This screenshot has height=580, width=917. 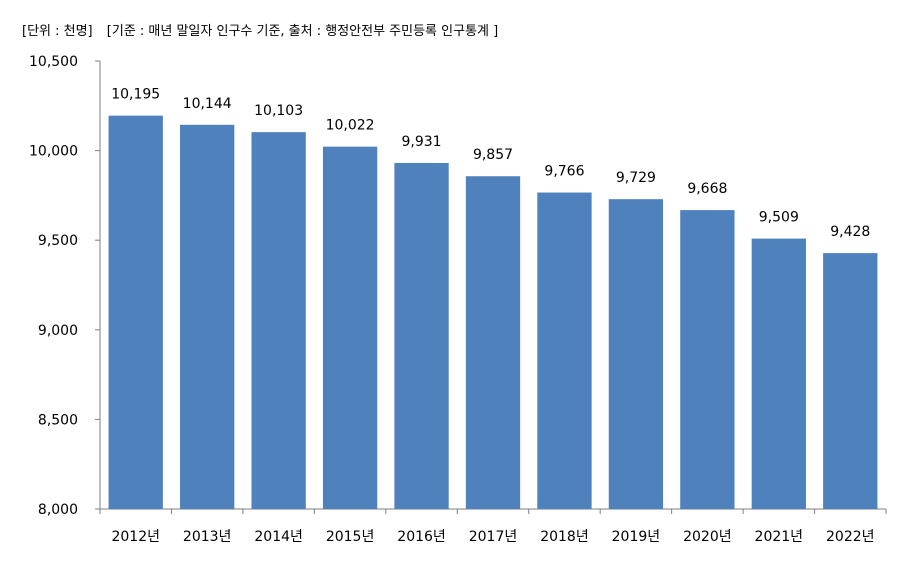 I want to click on y-tick-label: 9,000, so click(x=58, y=331).